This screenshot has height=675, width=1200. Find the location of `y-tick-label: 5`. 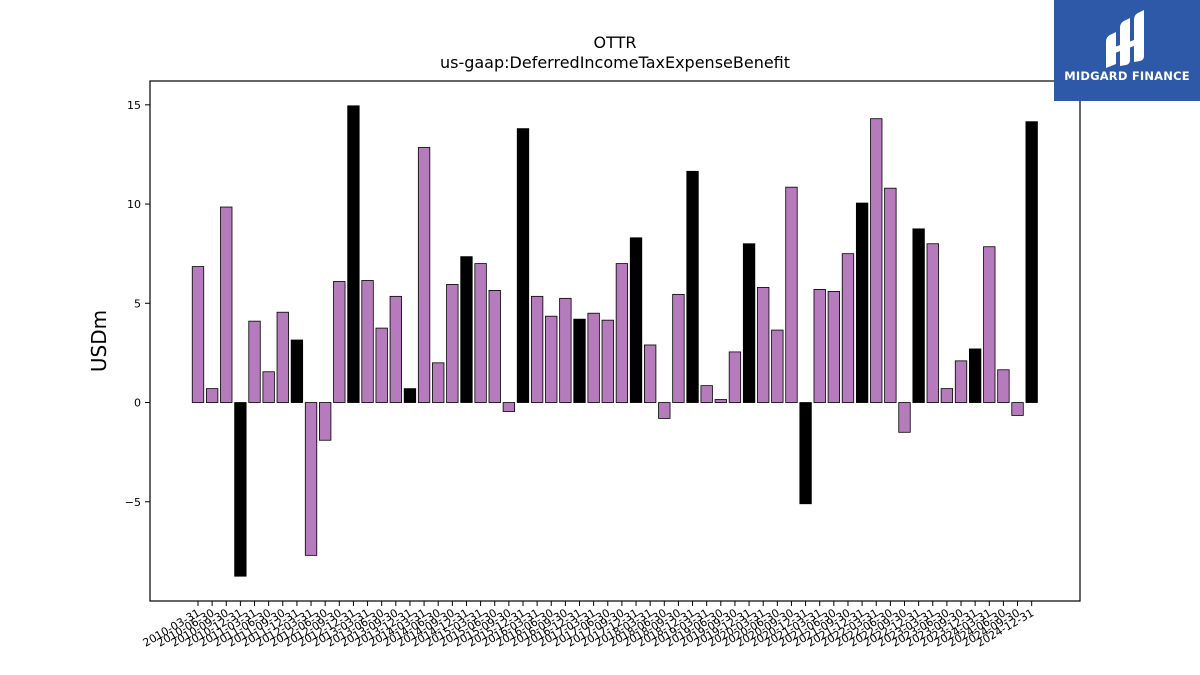

y-tick-label: 5 is located at coordinates (137, 303).